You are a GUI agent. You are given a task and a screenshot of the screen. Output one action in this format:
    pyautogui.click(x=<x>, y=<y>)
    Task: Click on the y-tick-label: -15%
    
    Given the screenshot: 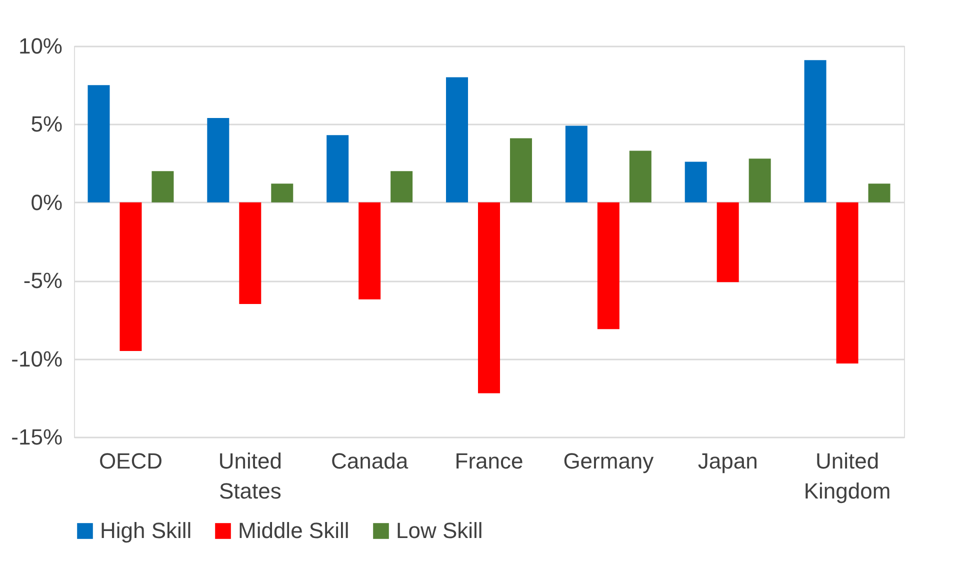 What is the action you would take?
    pyautogui.click(x=36, y=437)
    